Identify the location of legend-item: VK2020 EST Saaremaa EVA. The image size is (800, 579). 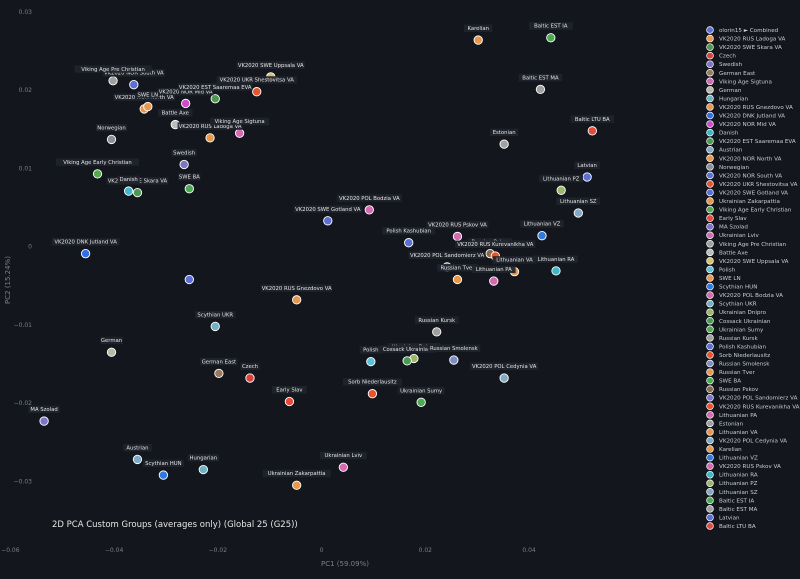
(751, 141).